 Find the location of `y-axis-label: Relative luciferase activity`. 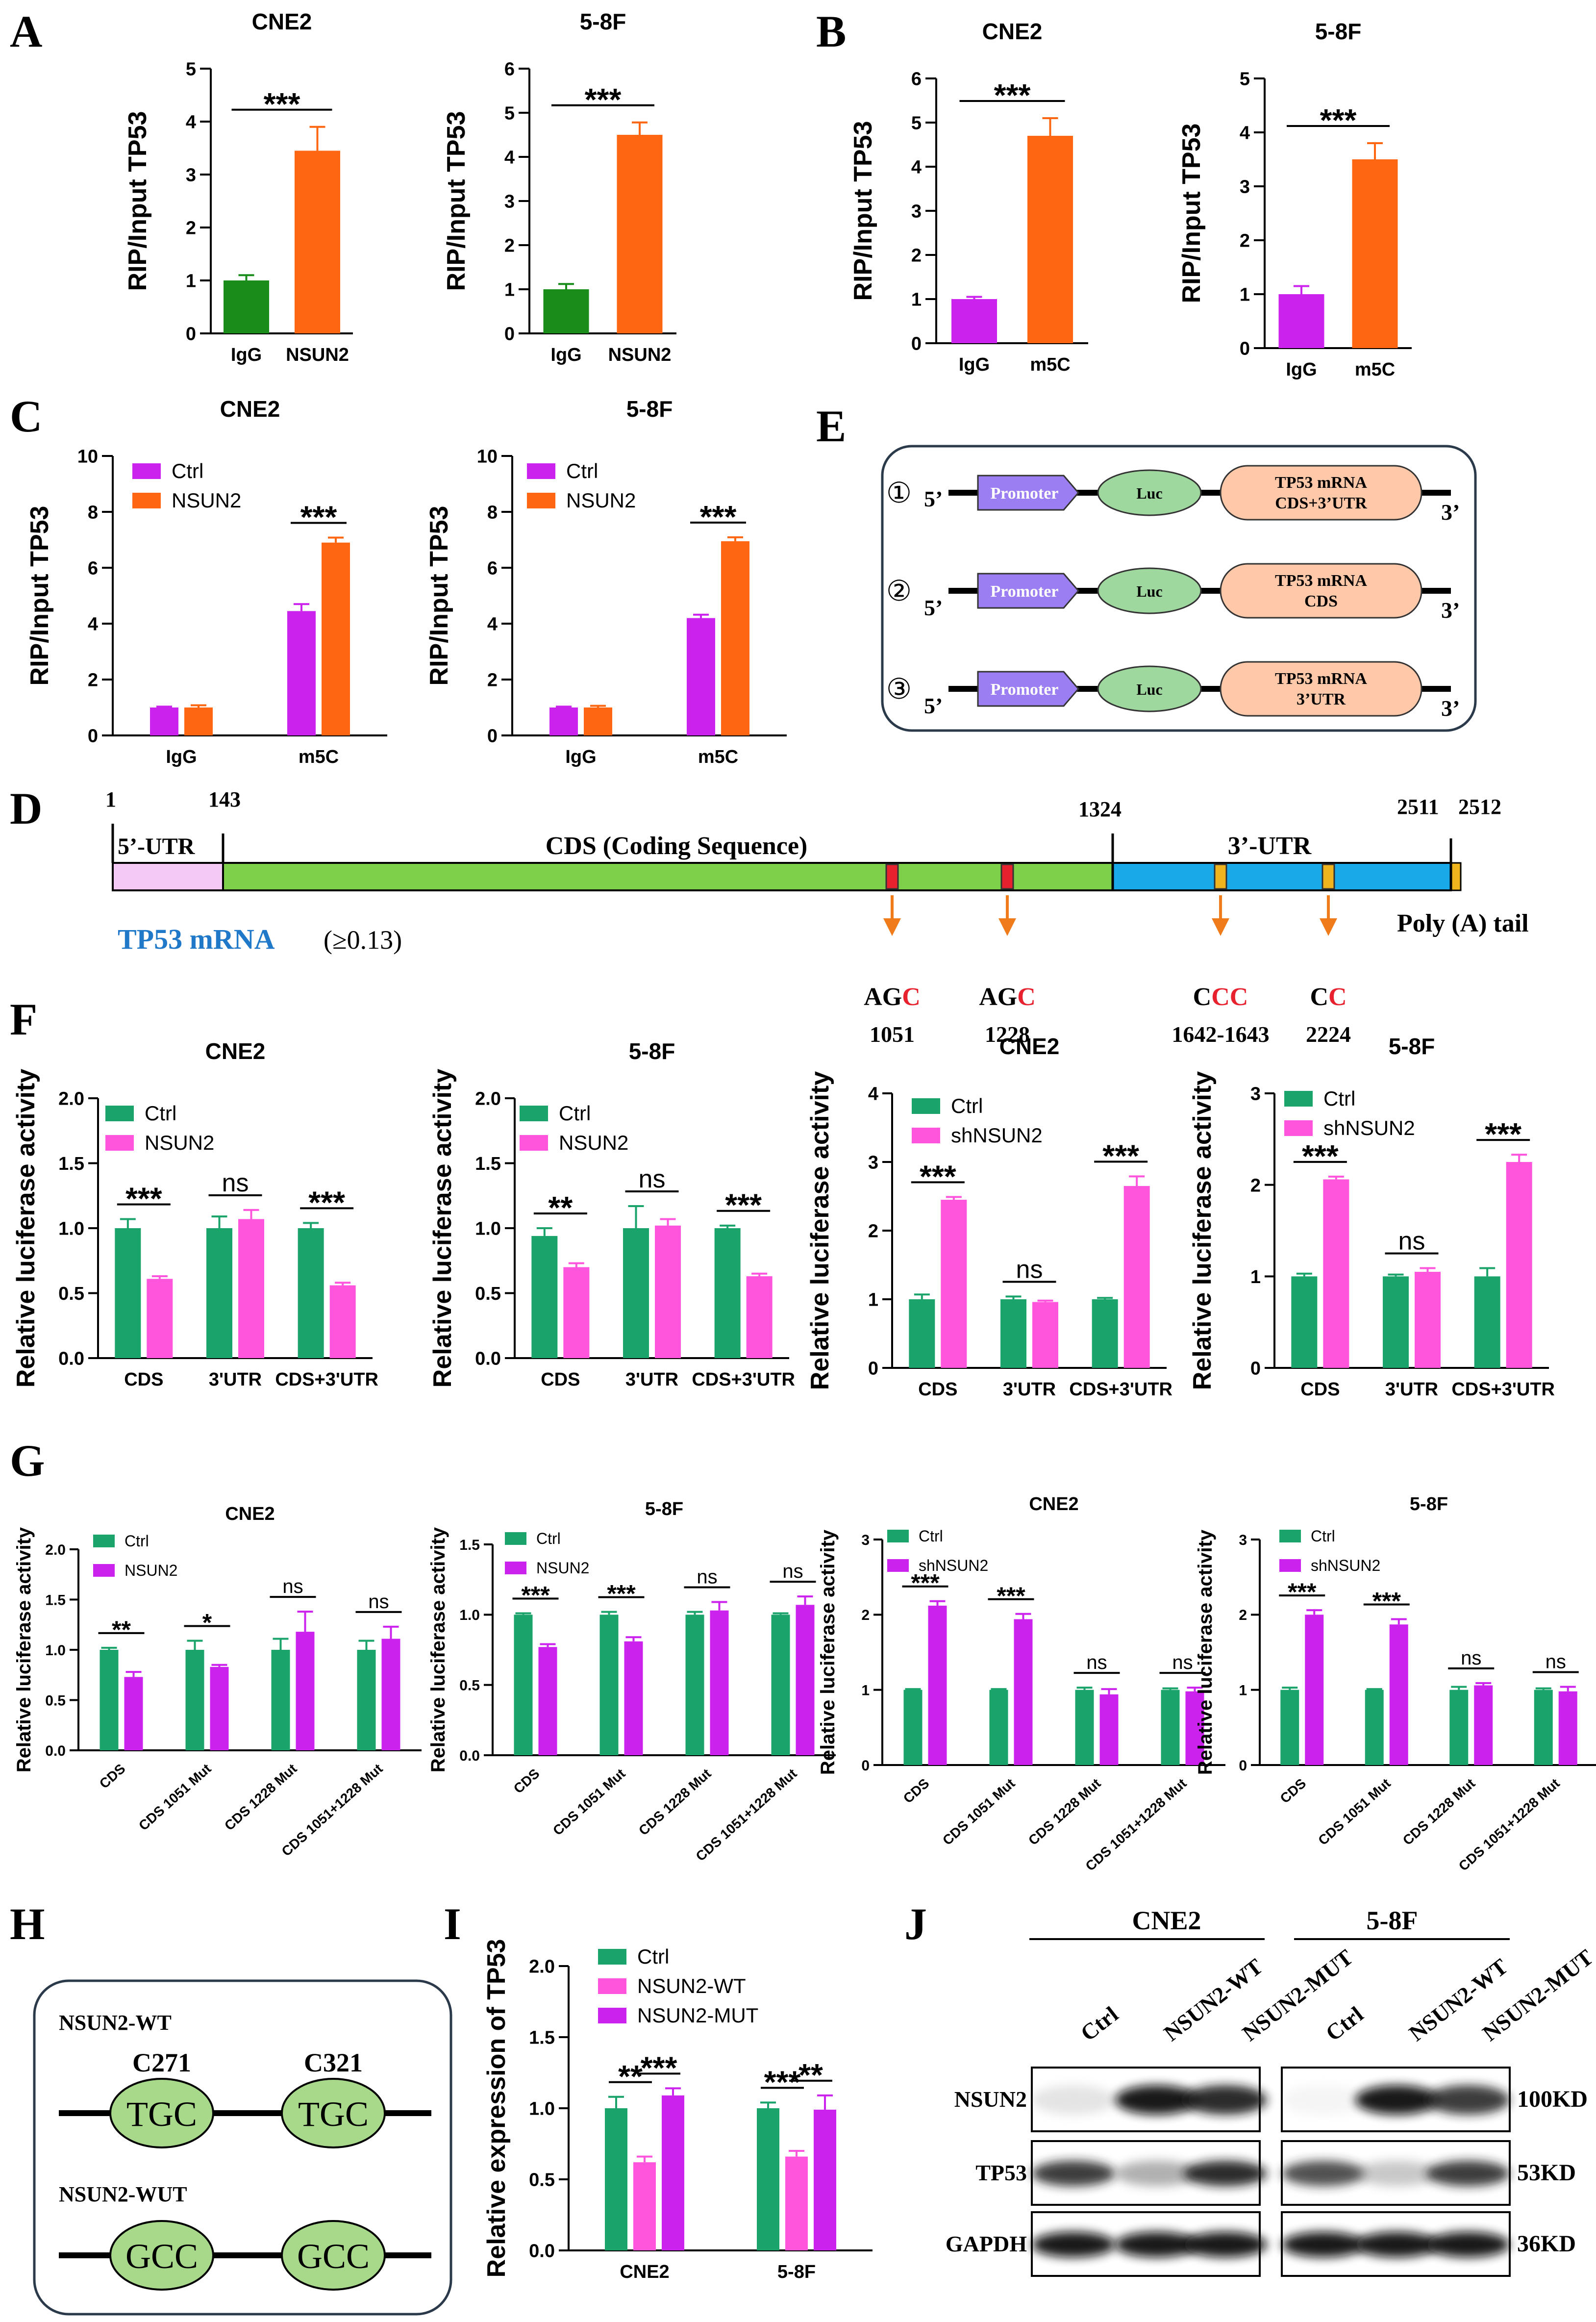

y-axis-label: Relative luciferase activity is located at coordinates (1202, 1230).